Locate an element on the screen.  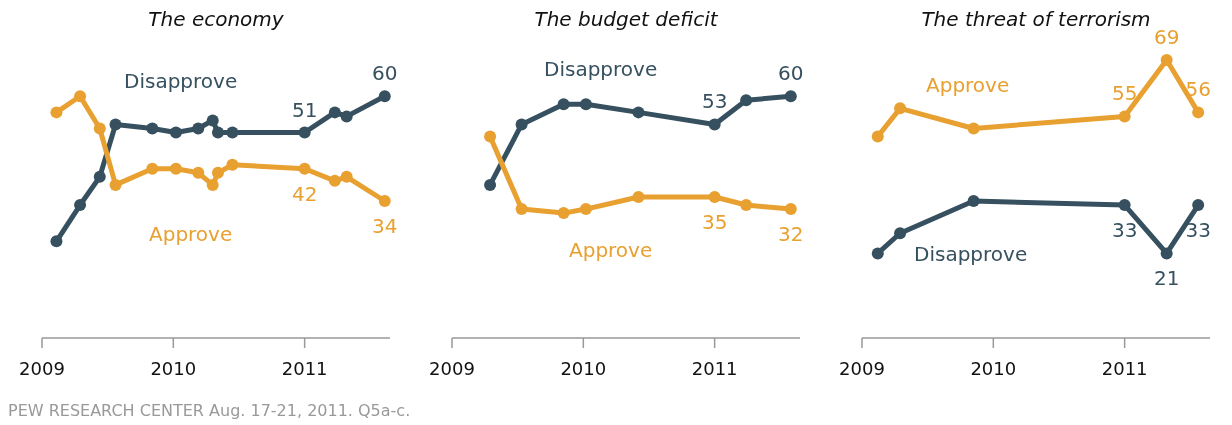
data-label: 56 is located at coordinates (1198, 89).